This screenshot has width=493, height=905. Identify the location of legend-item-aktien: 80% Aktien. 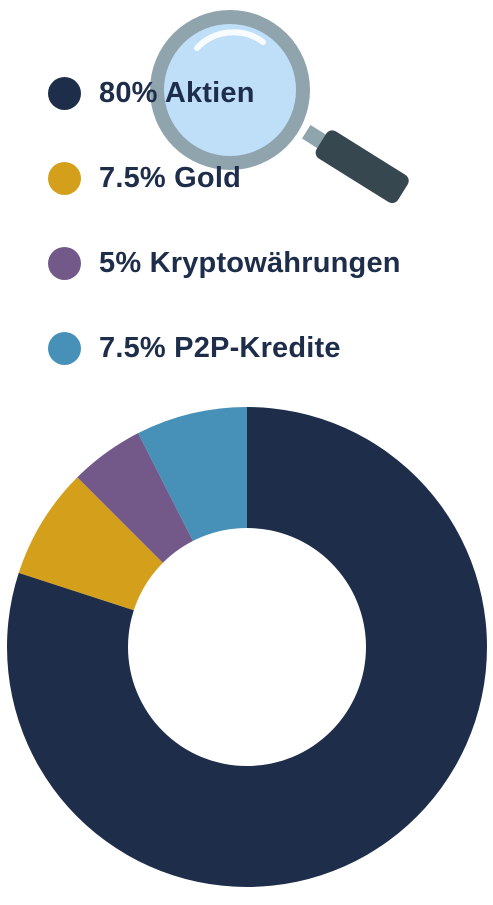
(224, 93).